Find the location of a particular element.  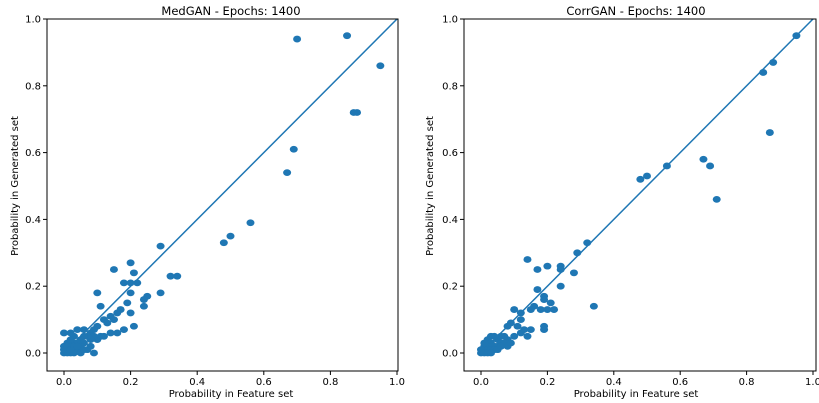

x-axis-label: Probability in Feature set is located at coordinates (231, 394).